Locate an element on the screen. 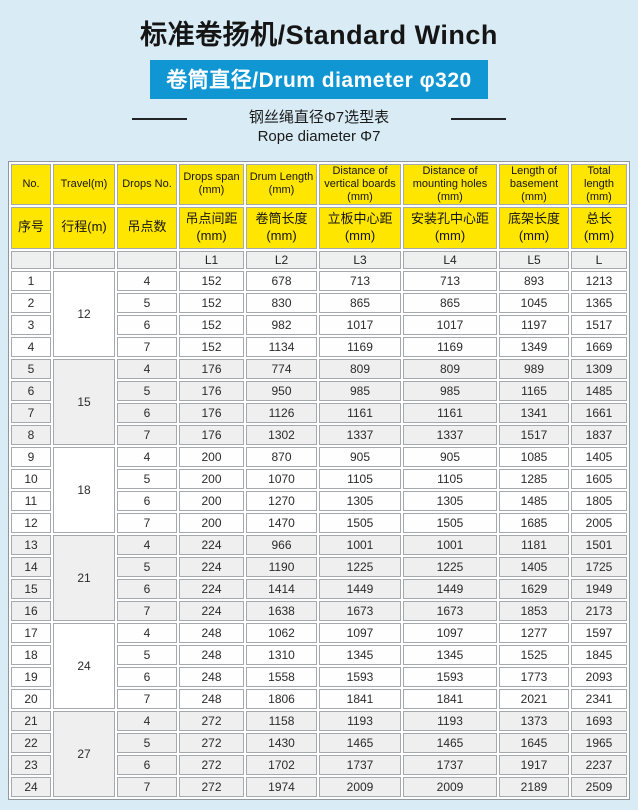 The height and width of the screenshot is (810, 638). symbol-cell is located at coordinates (31, 259).